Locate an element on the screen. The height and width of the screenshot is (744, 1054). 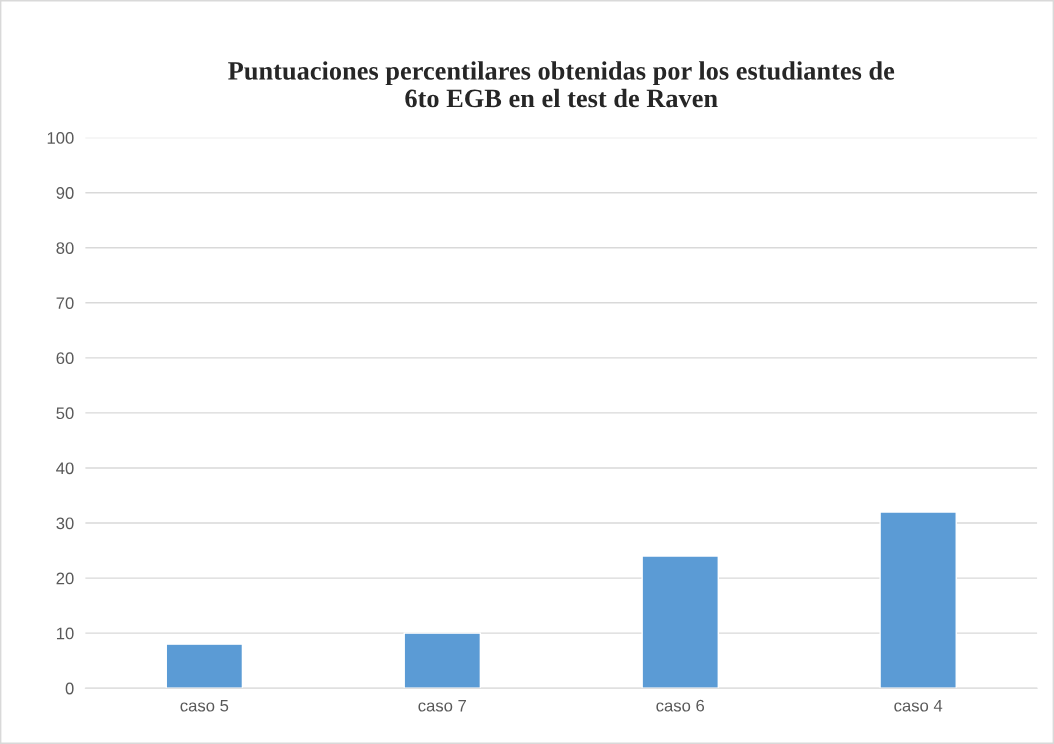
y-tick-label: 0 is located at coordinates (69, 688).